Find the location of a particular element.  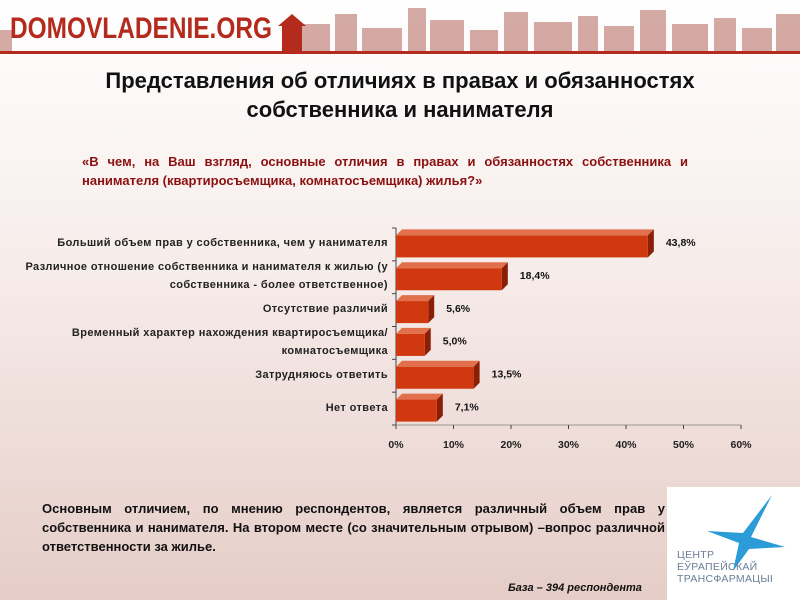

x-tick-label: 10% is located at coordinates (454, 445).